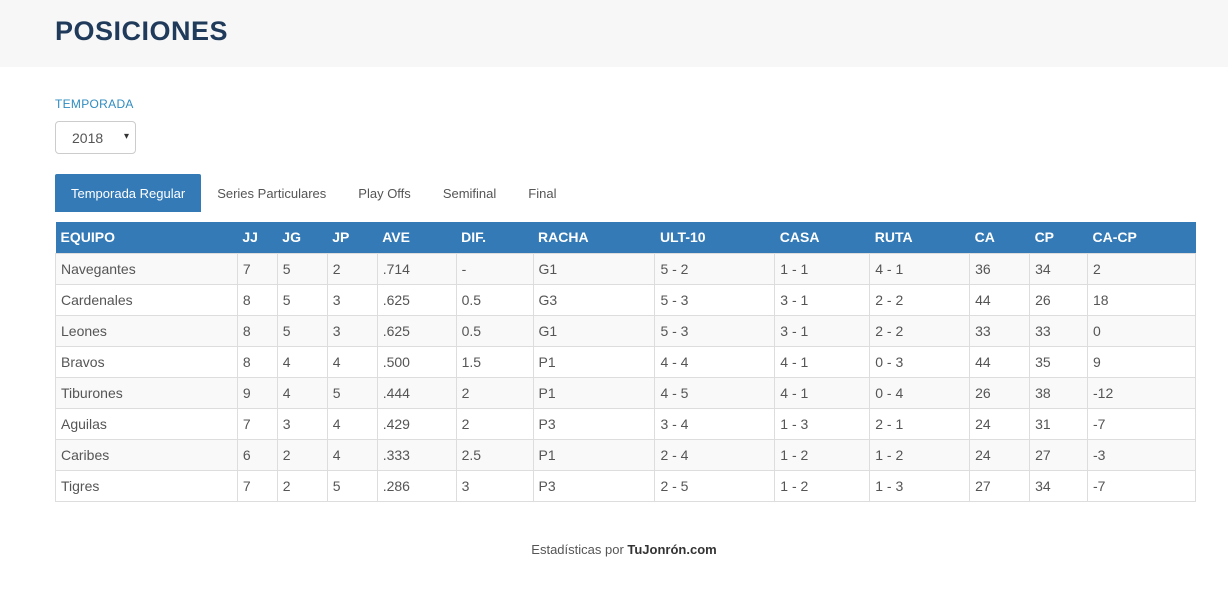  Describe the element at coordinates (1141, 330) in the screenshot. I see `table-cell: 0` at that location.